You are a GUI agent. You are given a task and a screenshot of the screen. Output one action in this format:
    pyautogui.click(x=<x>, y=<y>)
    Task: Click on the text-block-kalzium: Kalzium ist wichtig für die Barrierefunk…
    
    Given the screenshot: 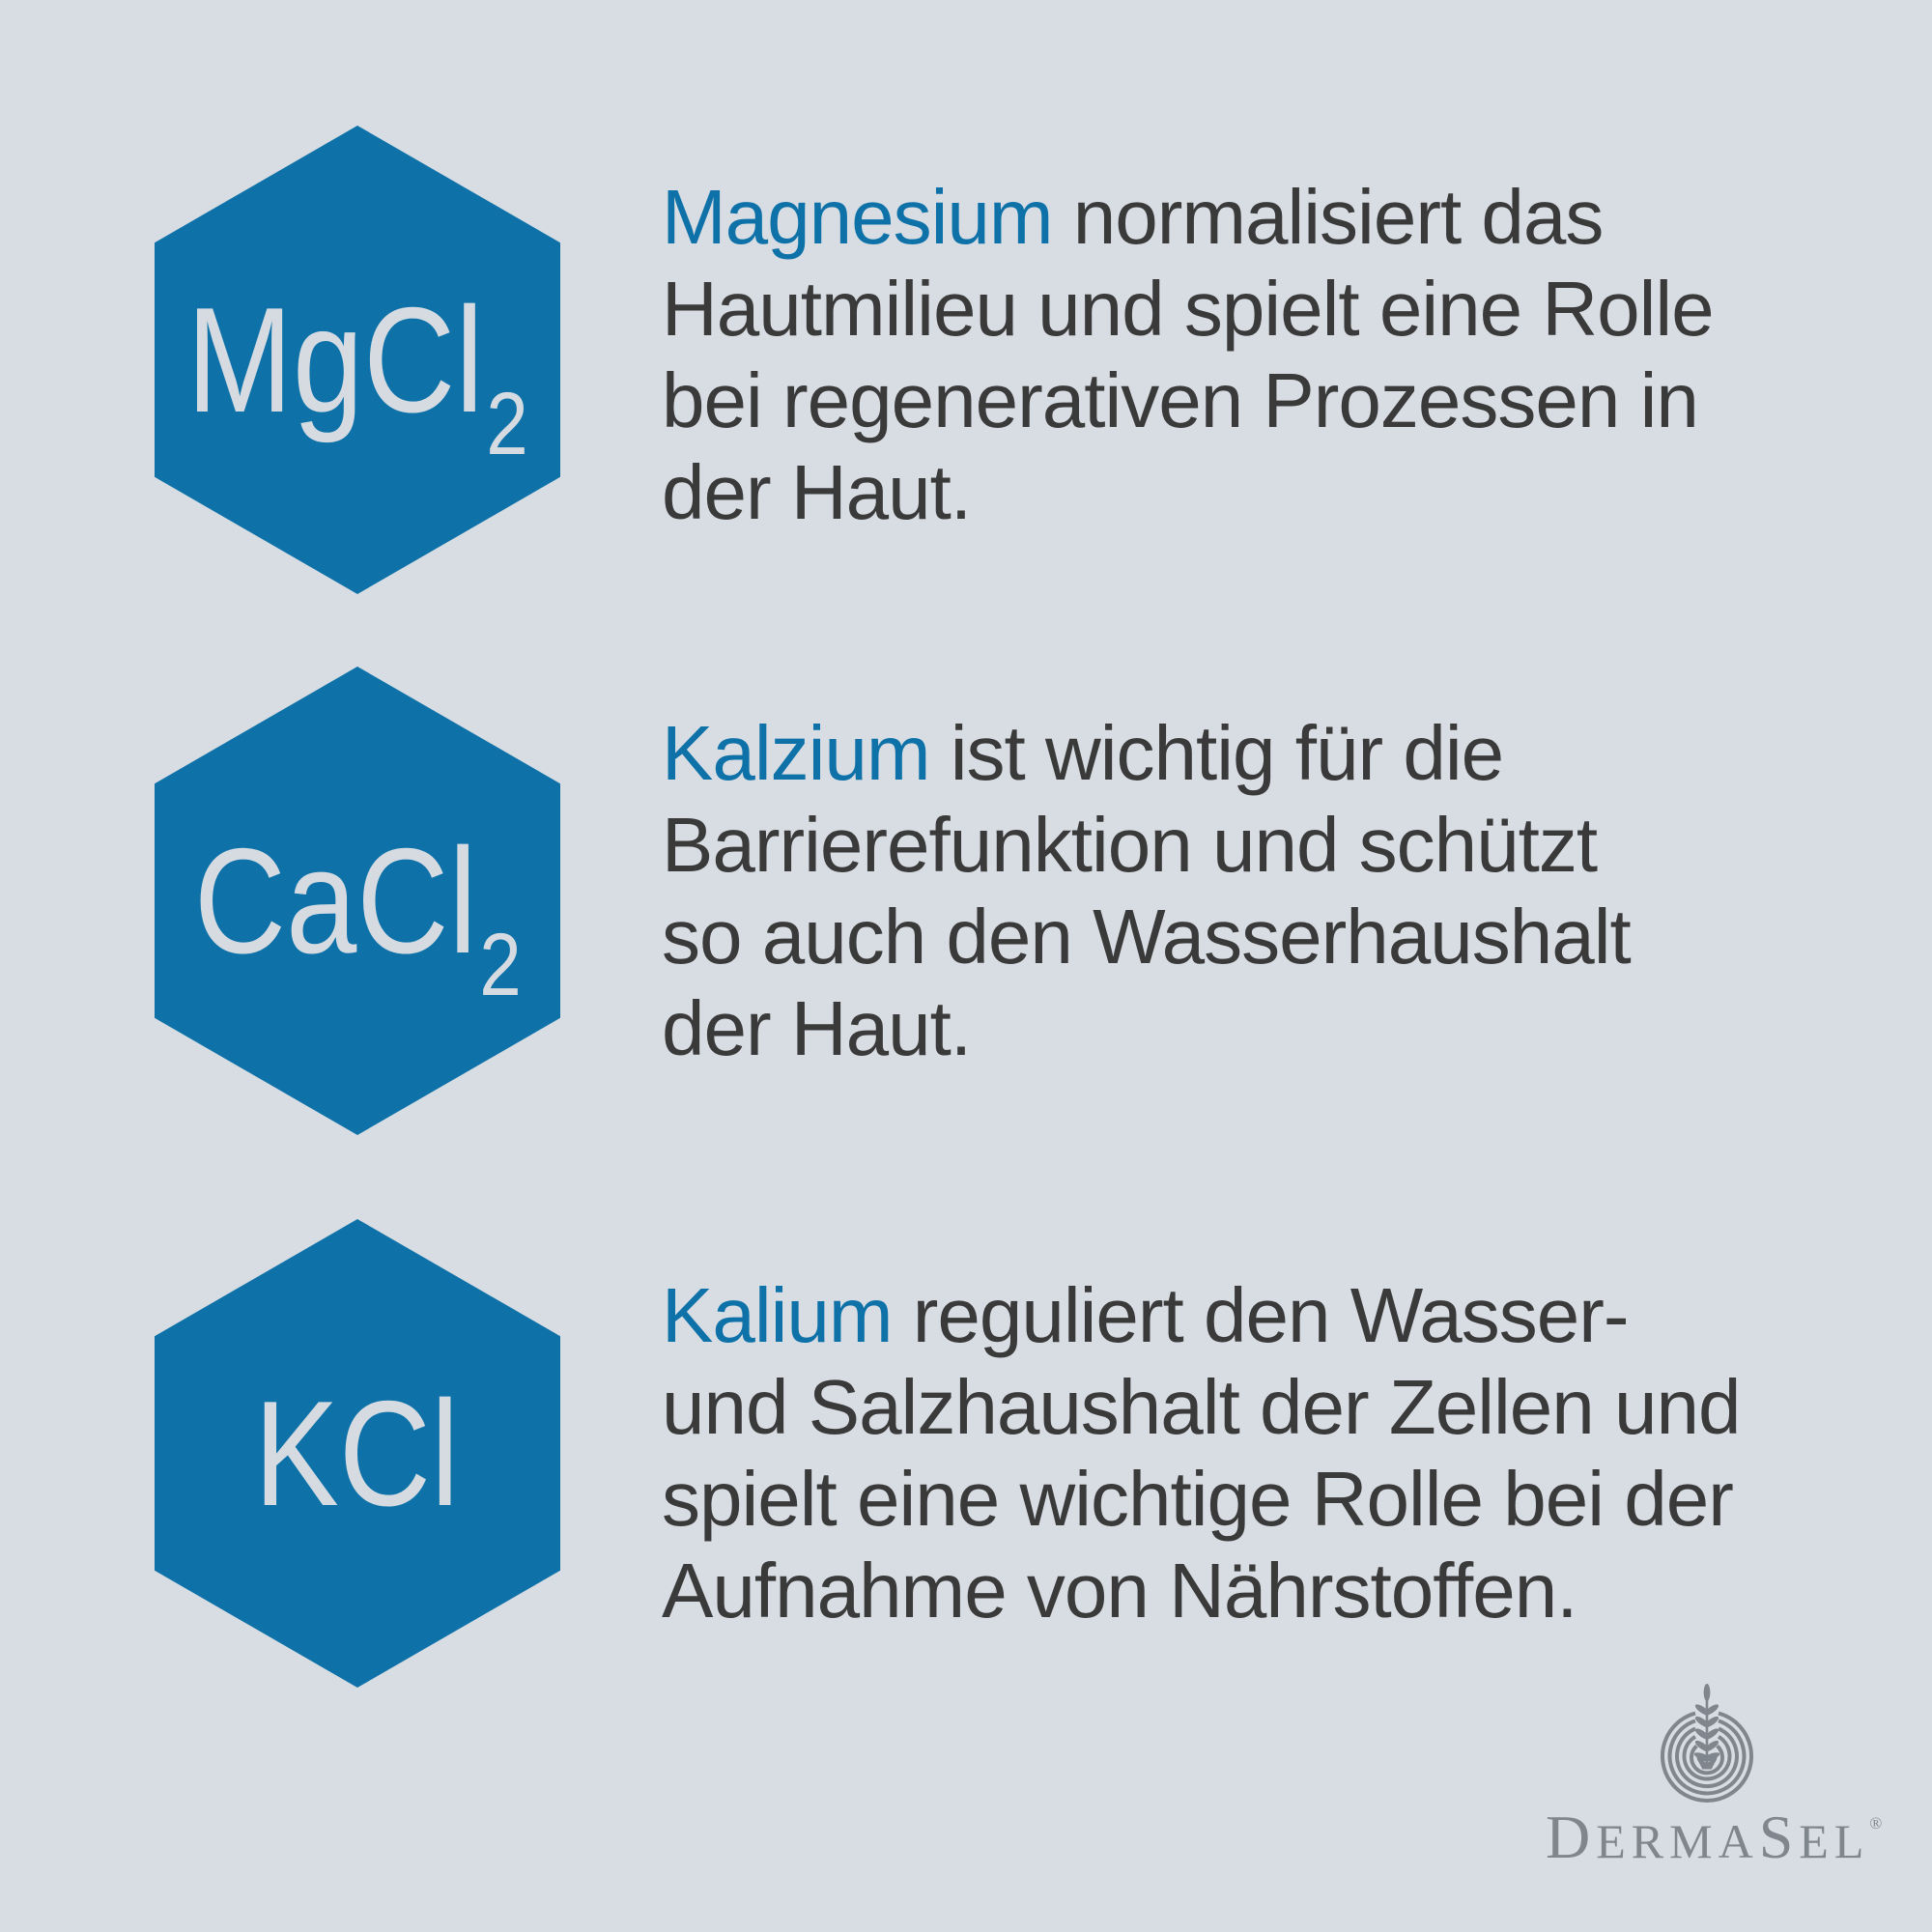 What is the action you would take?
    pyautogui.click(x=1147, y=890)
    